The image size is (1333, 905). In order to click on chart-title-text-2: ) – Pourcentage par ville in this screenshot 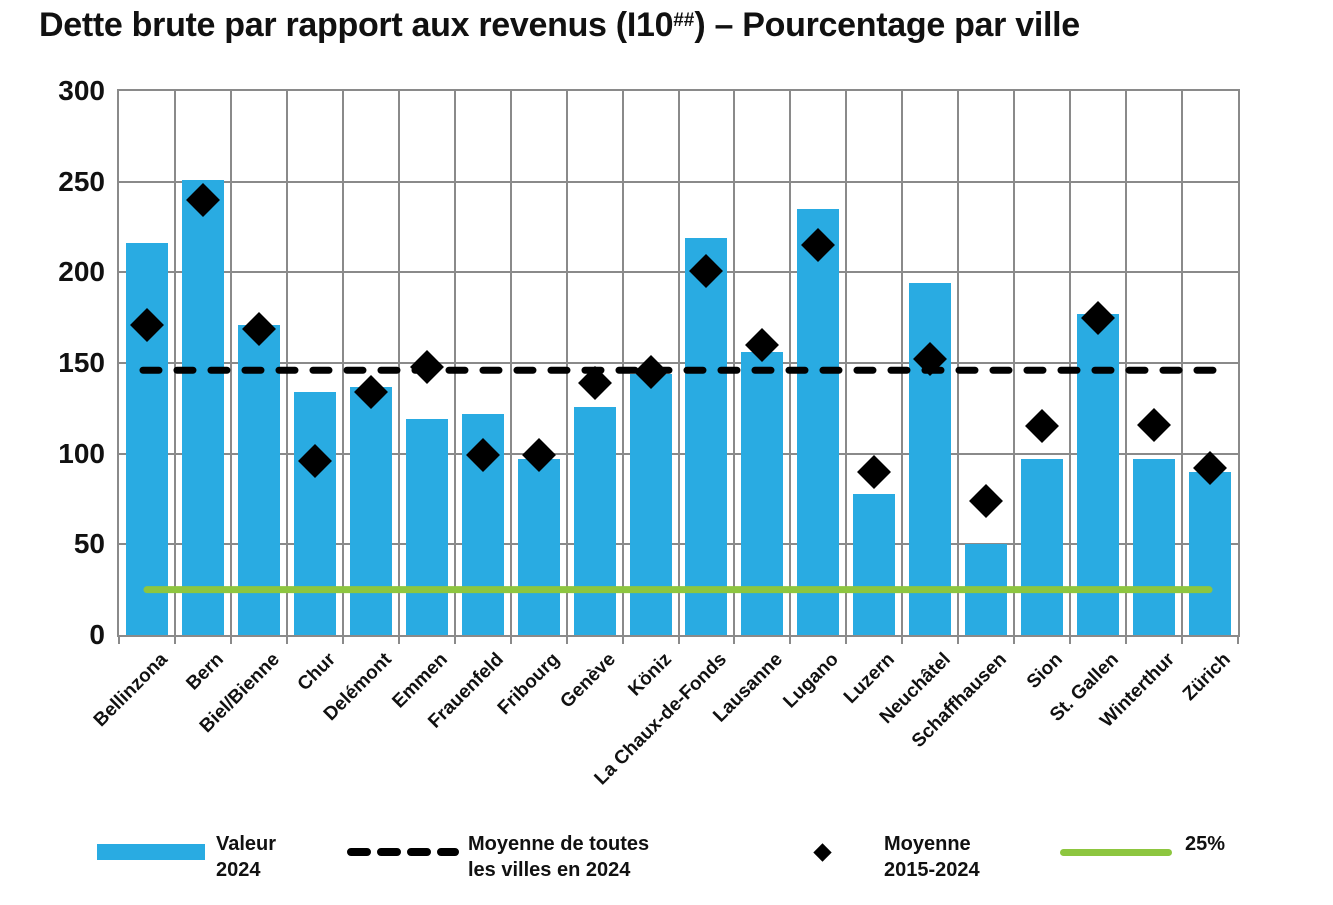, I will do `click(887, 25)`.